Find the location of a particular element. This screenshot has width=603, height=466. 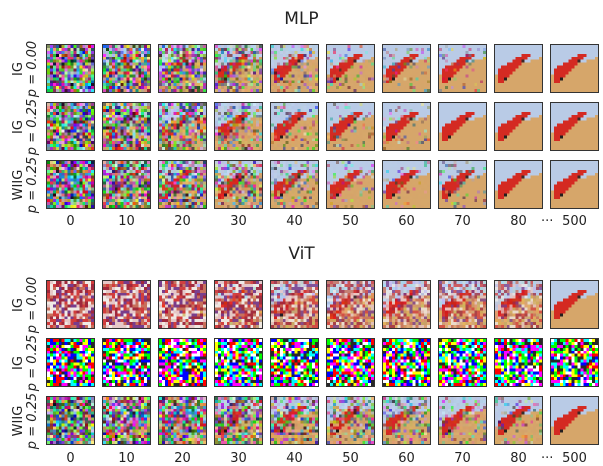

panel-title: ViT is located at coordinates (301, 254).